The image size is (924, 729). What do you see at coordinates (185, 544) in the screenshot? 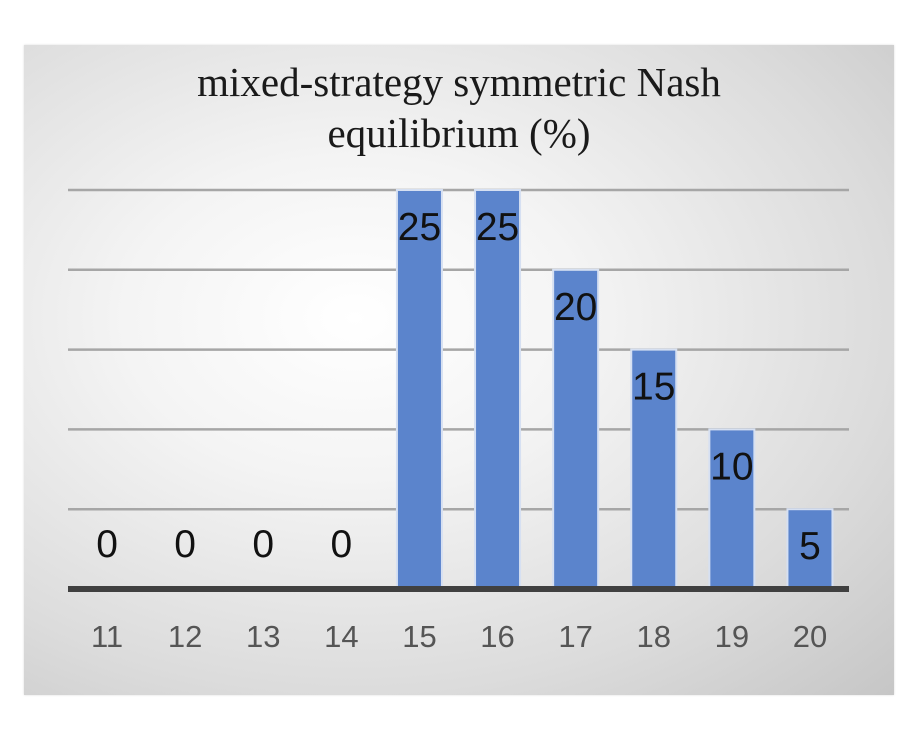
I see `data-label-12: 0` at bounding box center [185, 544].